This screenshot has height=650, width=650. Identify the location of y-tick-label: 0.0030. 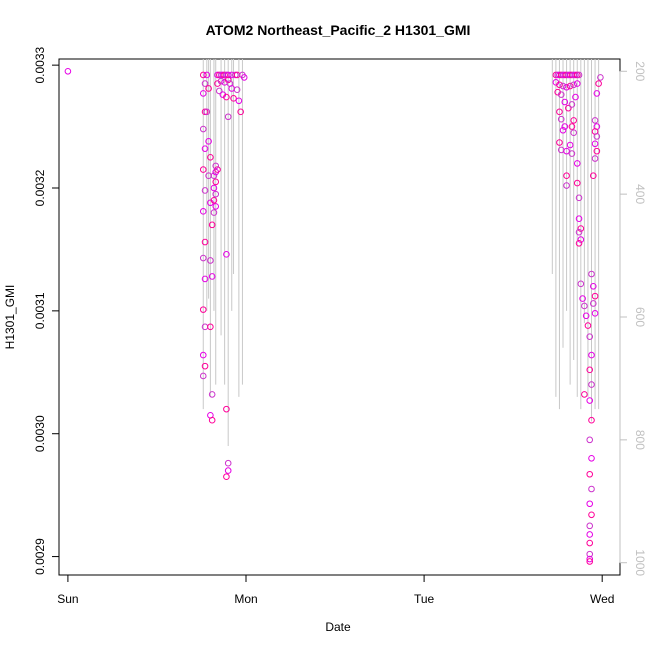
(40, 433).